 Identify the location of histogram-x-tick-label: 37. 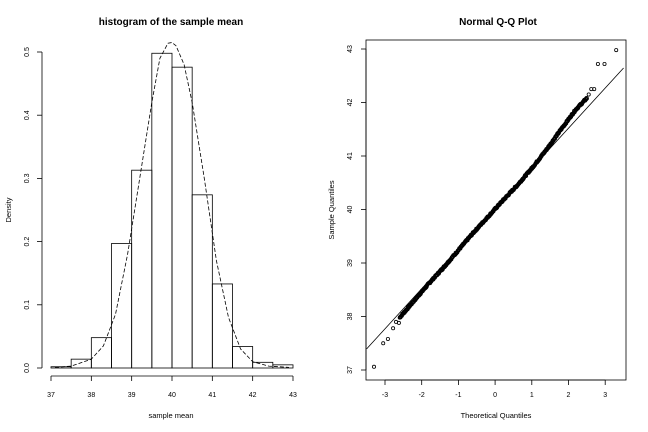
(51, 395).